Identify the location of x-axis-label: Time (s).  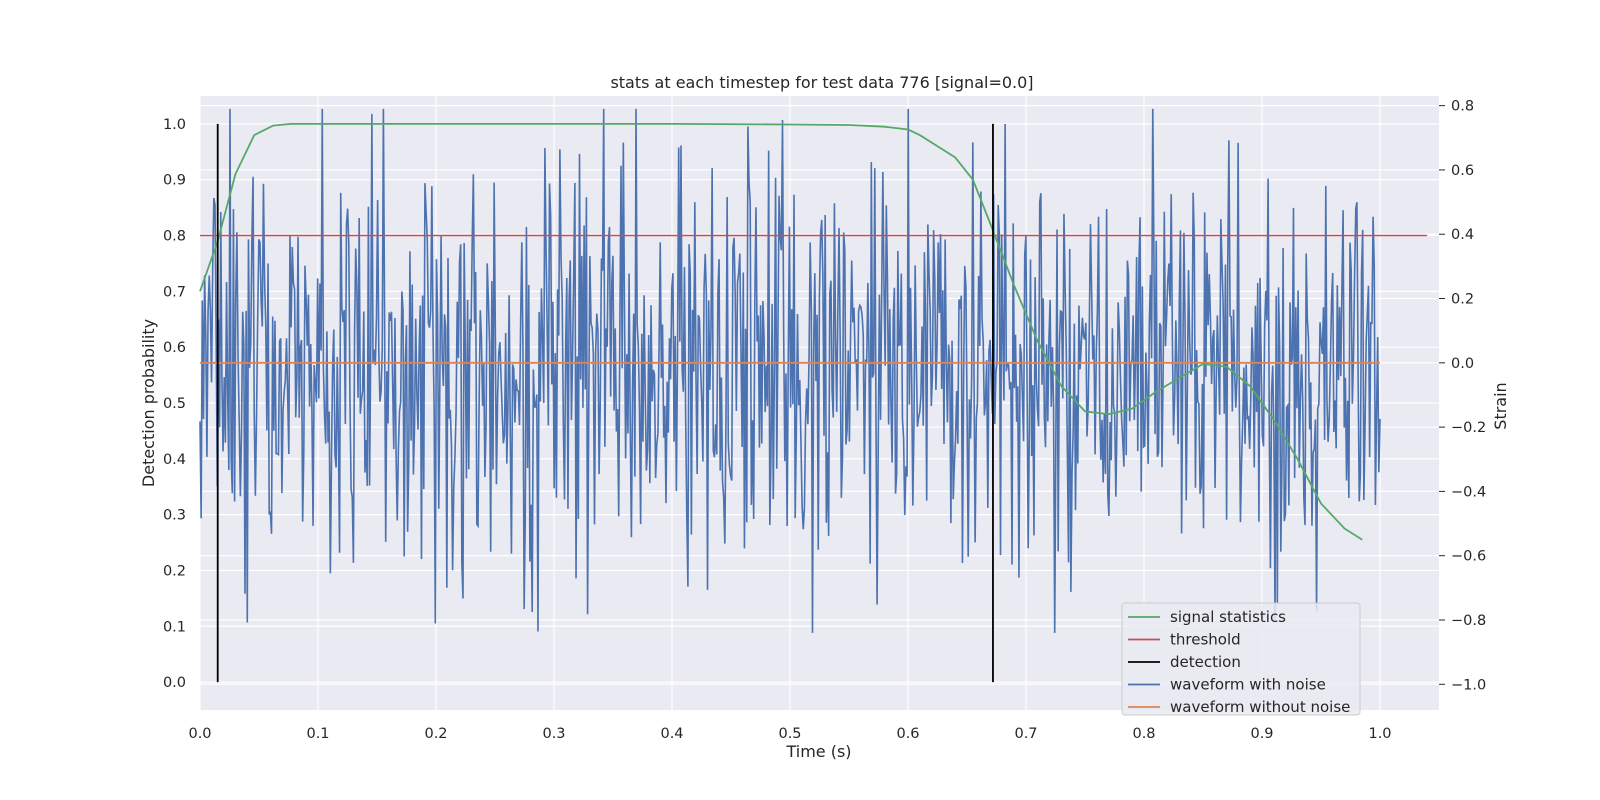
(818, 751).